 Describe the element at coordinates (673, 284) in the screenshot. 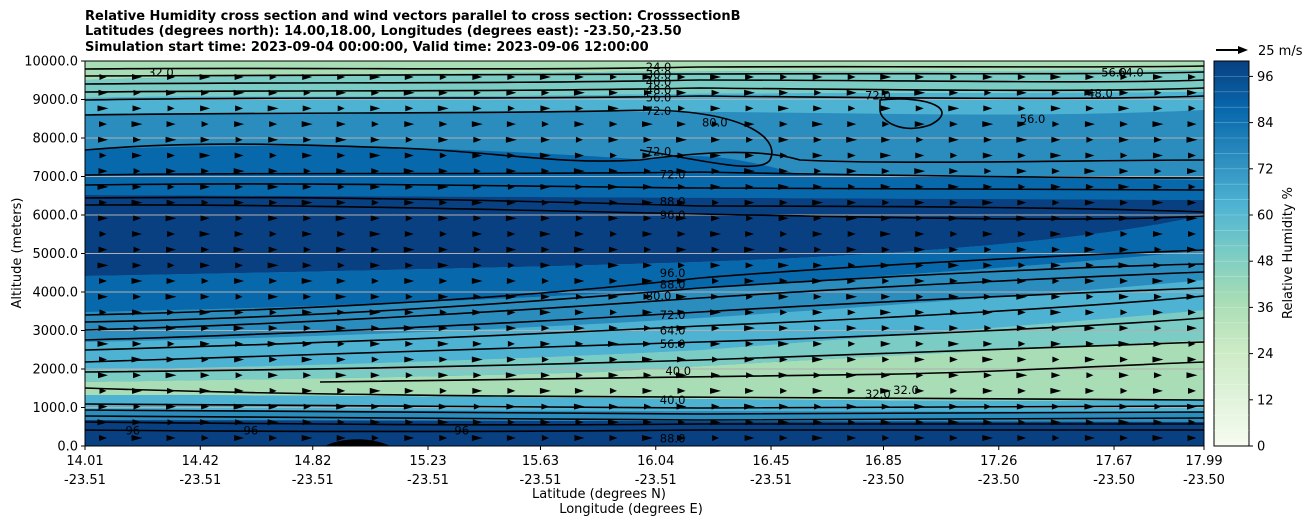

I see `contour-label: 88.0` at that location.